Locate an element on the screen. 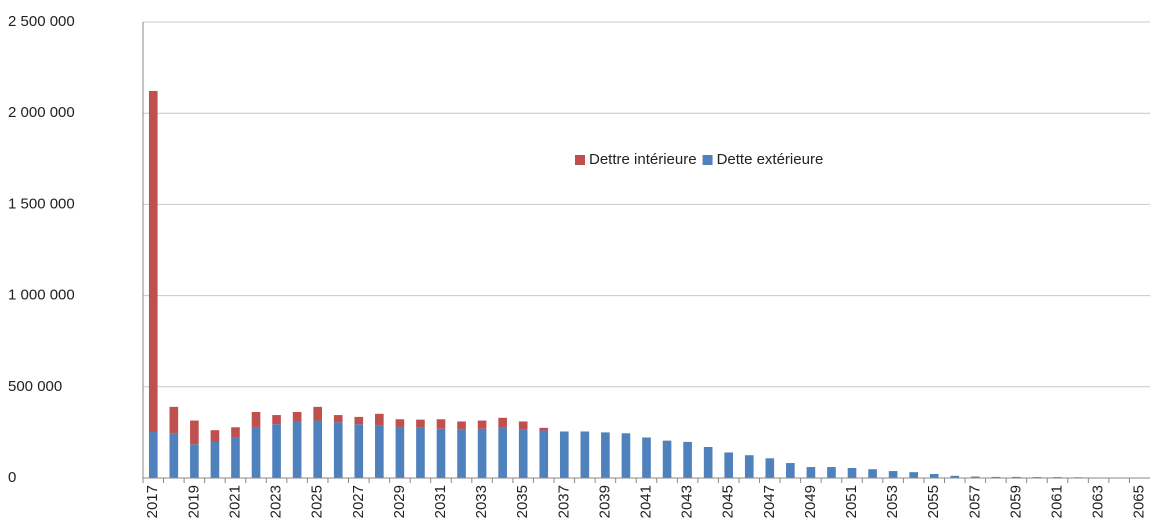 This screenshot has height=531, width=1161. x-tick-label: 2029 is located at coordinates (399, 501).